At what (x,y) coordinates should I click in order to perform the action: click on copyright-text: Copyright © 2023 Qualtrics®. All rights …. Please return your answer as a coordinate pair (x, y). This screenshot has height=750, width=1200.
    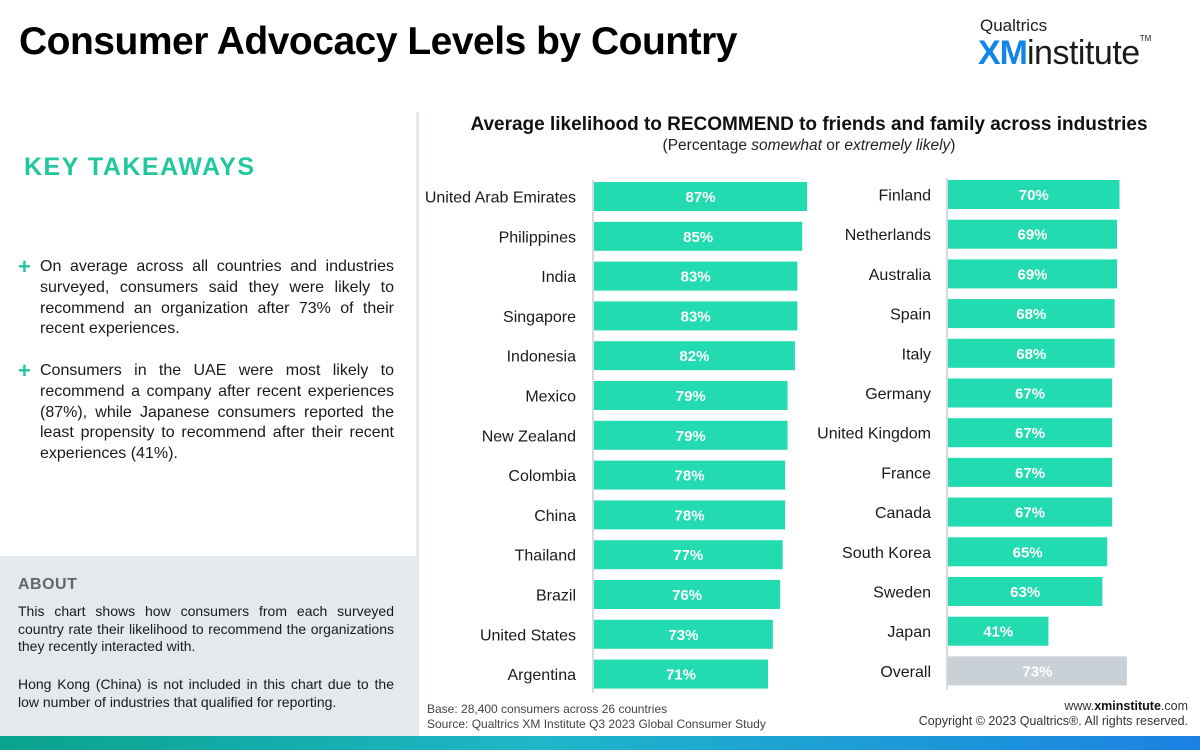
    Looking at the image, I should click on (1053, 721).